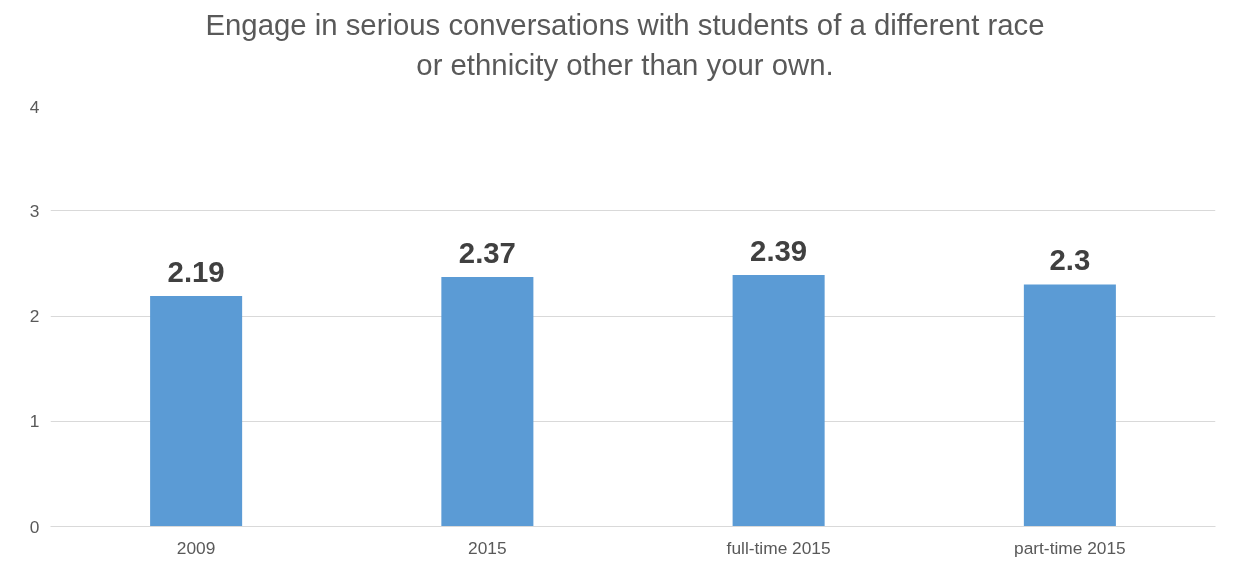 The image size is (1253, 562). I want to click on x-tick-label: part-time 2015, so click(1070, 547).